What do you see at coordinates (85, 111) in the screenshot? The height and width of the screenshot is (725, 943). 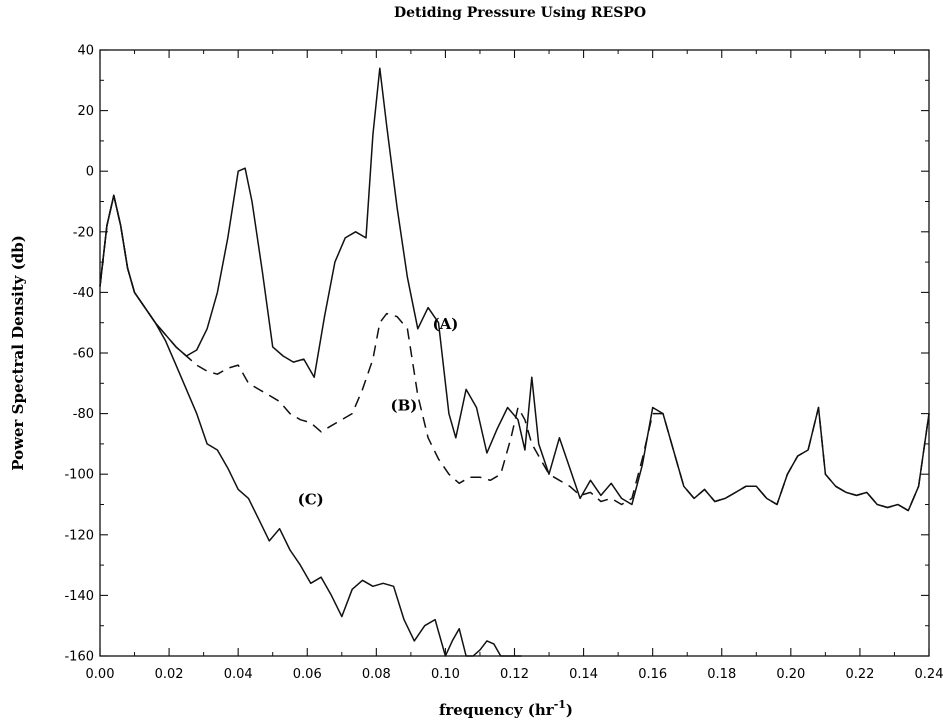 I see `y-tick-label: 20` at bounding box center [85, 111].